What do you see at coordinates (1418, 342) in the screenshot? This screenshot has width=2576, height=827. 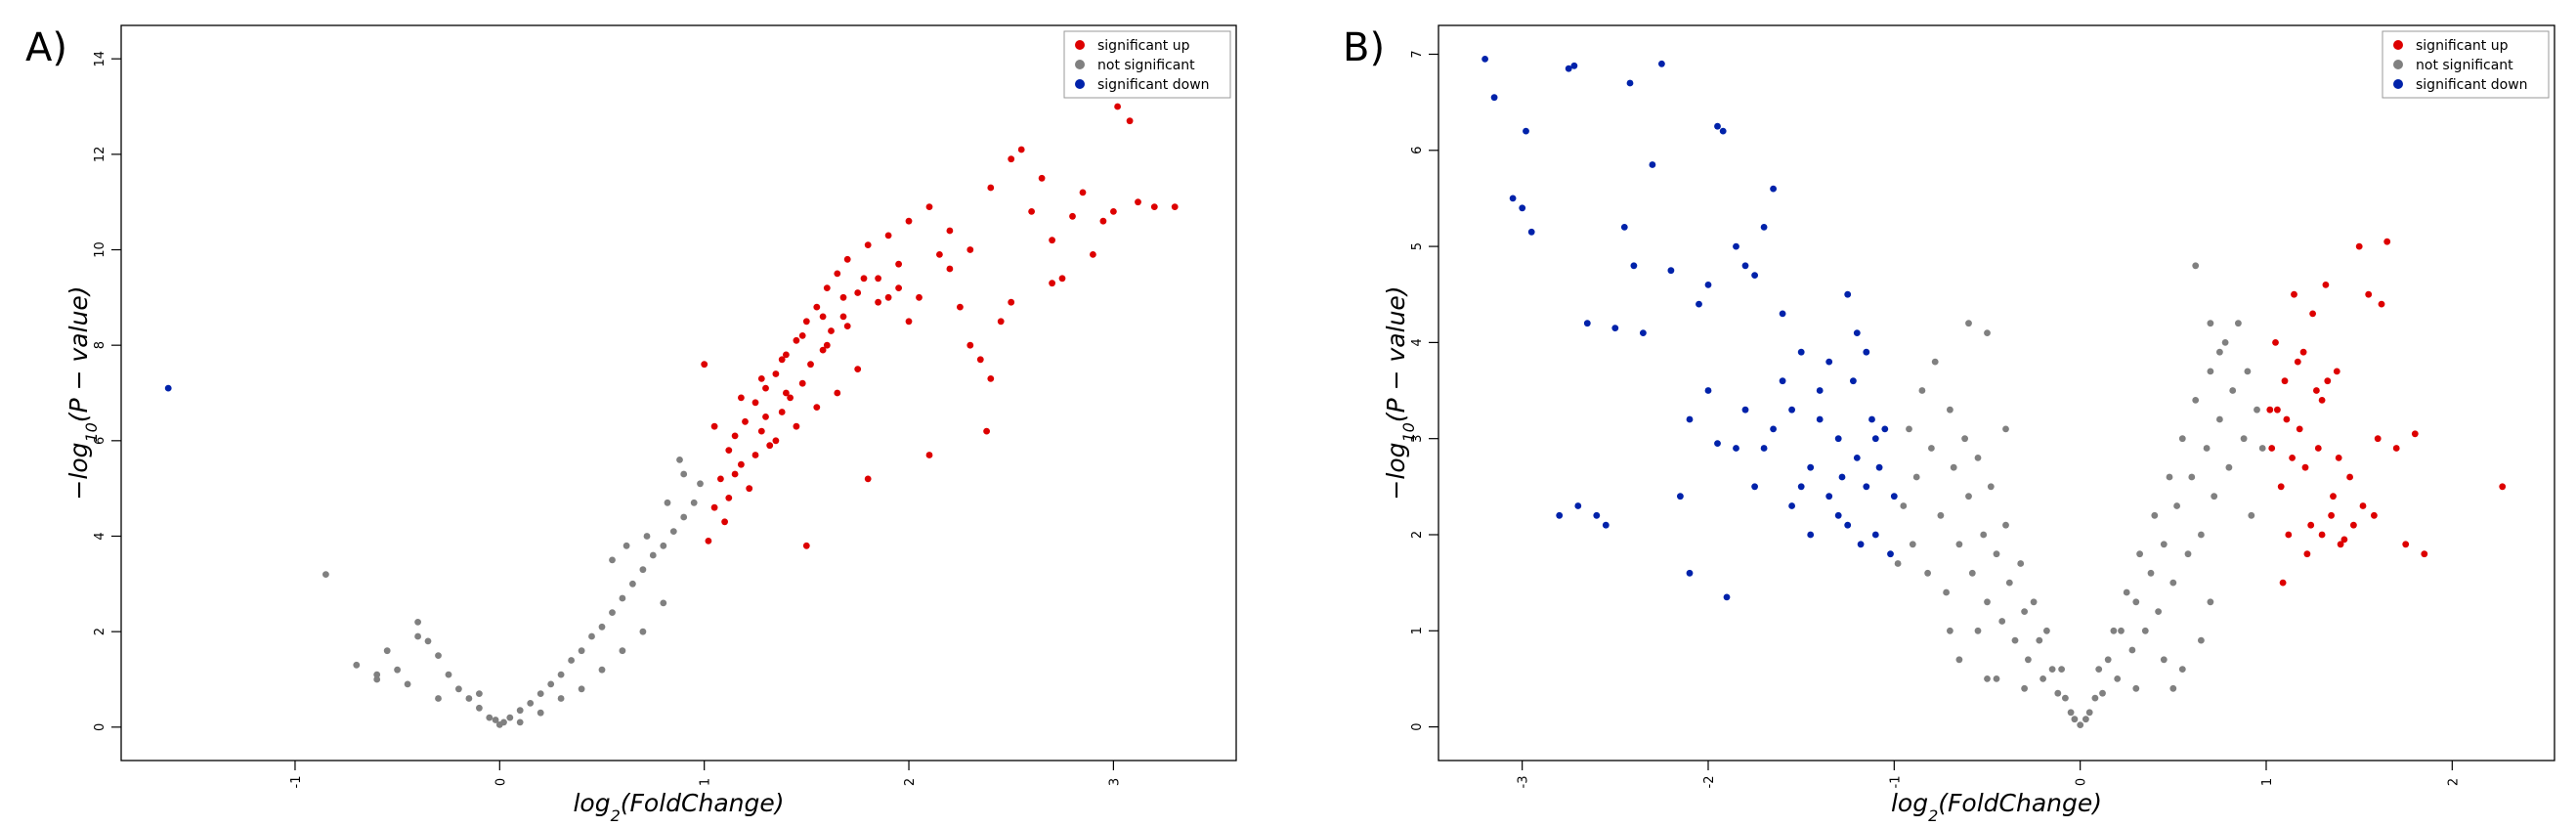 I see `y-tick-label: 4` at bounding box center [1418, 342].